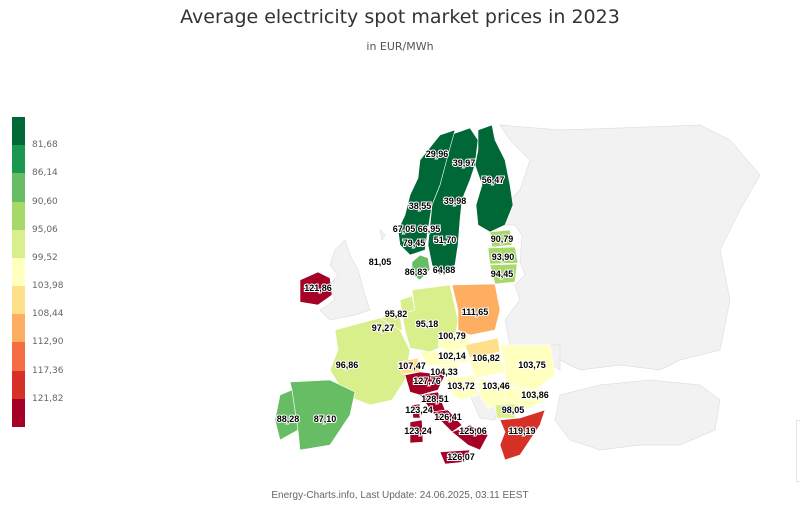 This screenshot has height=512, width=800. Describe the element at coordinates (420, 206) in the screenshot. I see `value-label-no3: 38,55` at that location.